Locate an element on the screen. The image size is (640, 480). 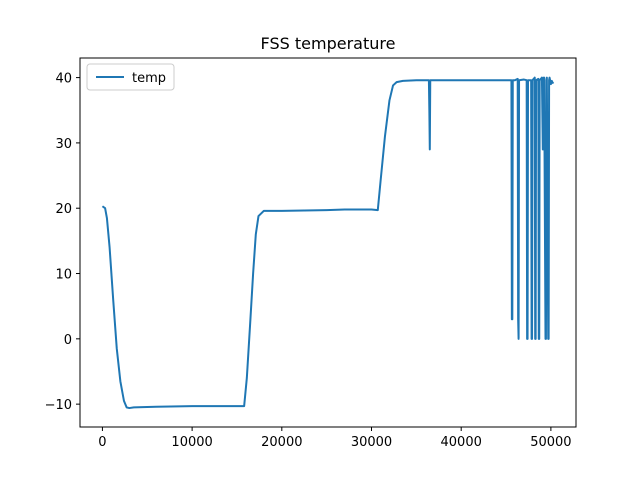
y-tick-label: 10 is located at coordinates (63, 275).